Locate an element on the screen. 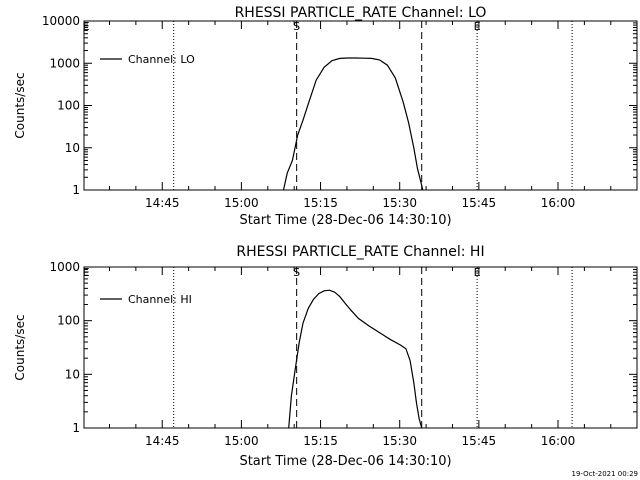 The image size is (640, 480). panel-1-x-tick-label: 16:00 is located at coordinates (558, 203).